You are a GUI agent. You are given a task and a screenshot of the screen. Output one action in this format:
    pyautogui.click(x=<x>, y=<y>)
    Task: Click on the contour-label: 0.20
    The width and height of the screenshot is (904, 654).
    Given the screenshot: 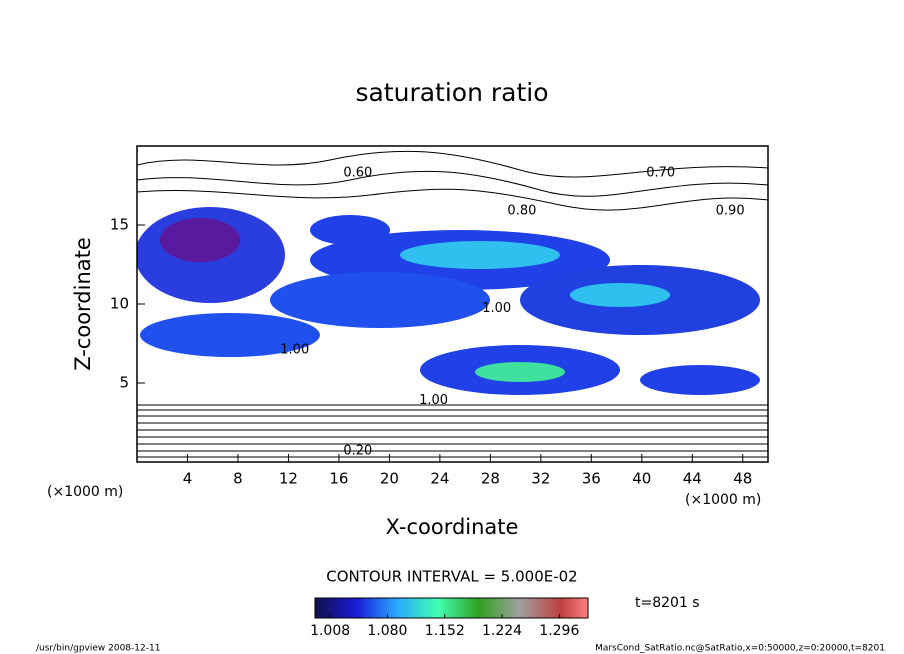 What is the action you would take?
    pyautogui.click(x=357, y=450)
    